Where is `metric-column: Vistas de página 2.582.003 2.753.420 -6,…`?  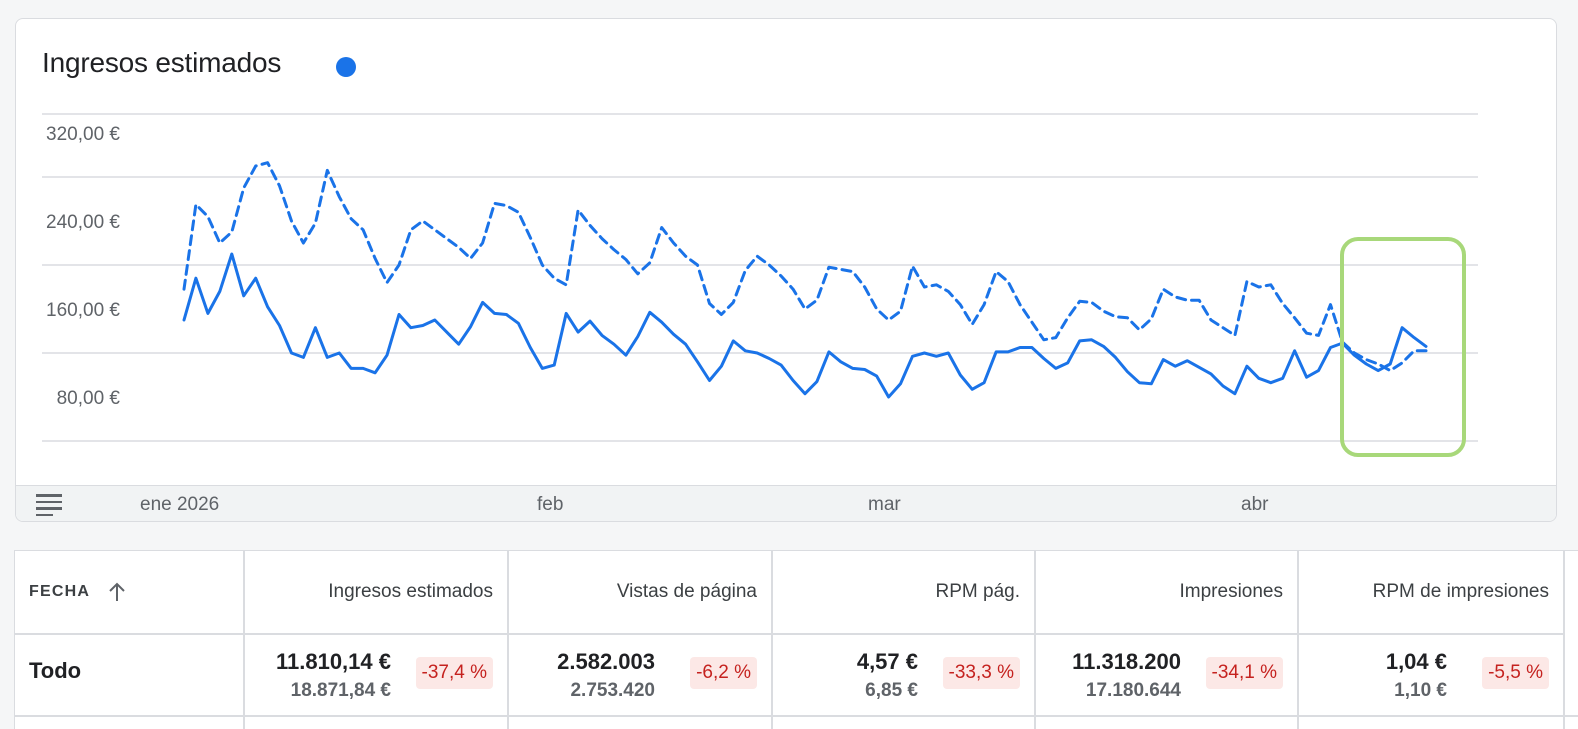
metric-column: Vistas de página 2.582.003 2.753.420 -6,… is located at coordinates (641, 640).